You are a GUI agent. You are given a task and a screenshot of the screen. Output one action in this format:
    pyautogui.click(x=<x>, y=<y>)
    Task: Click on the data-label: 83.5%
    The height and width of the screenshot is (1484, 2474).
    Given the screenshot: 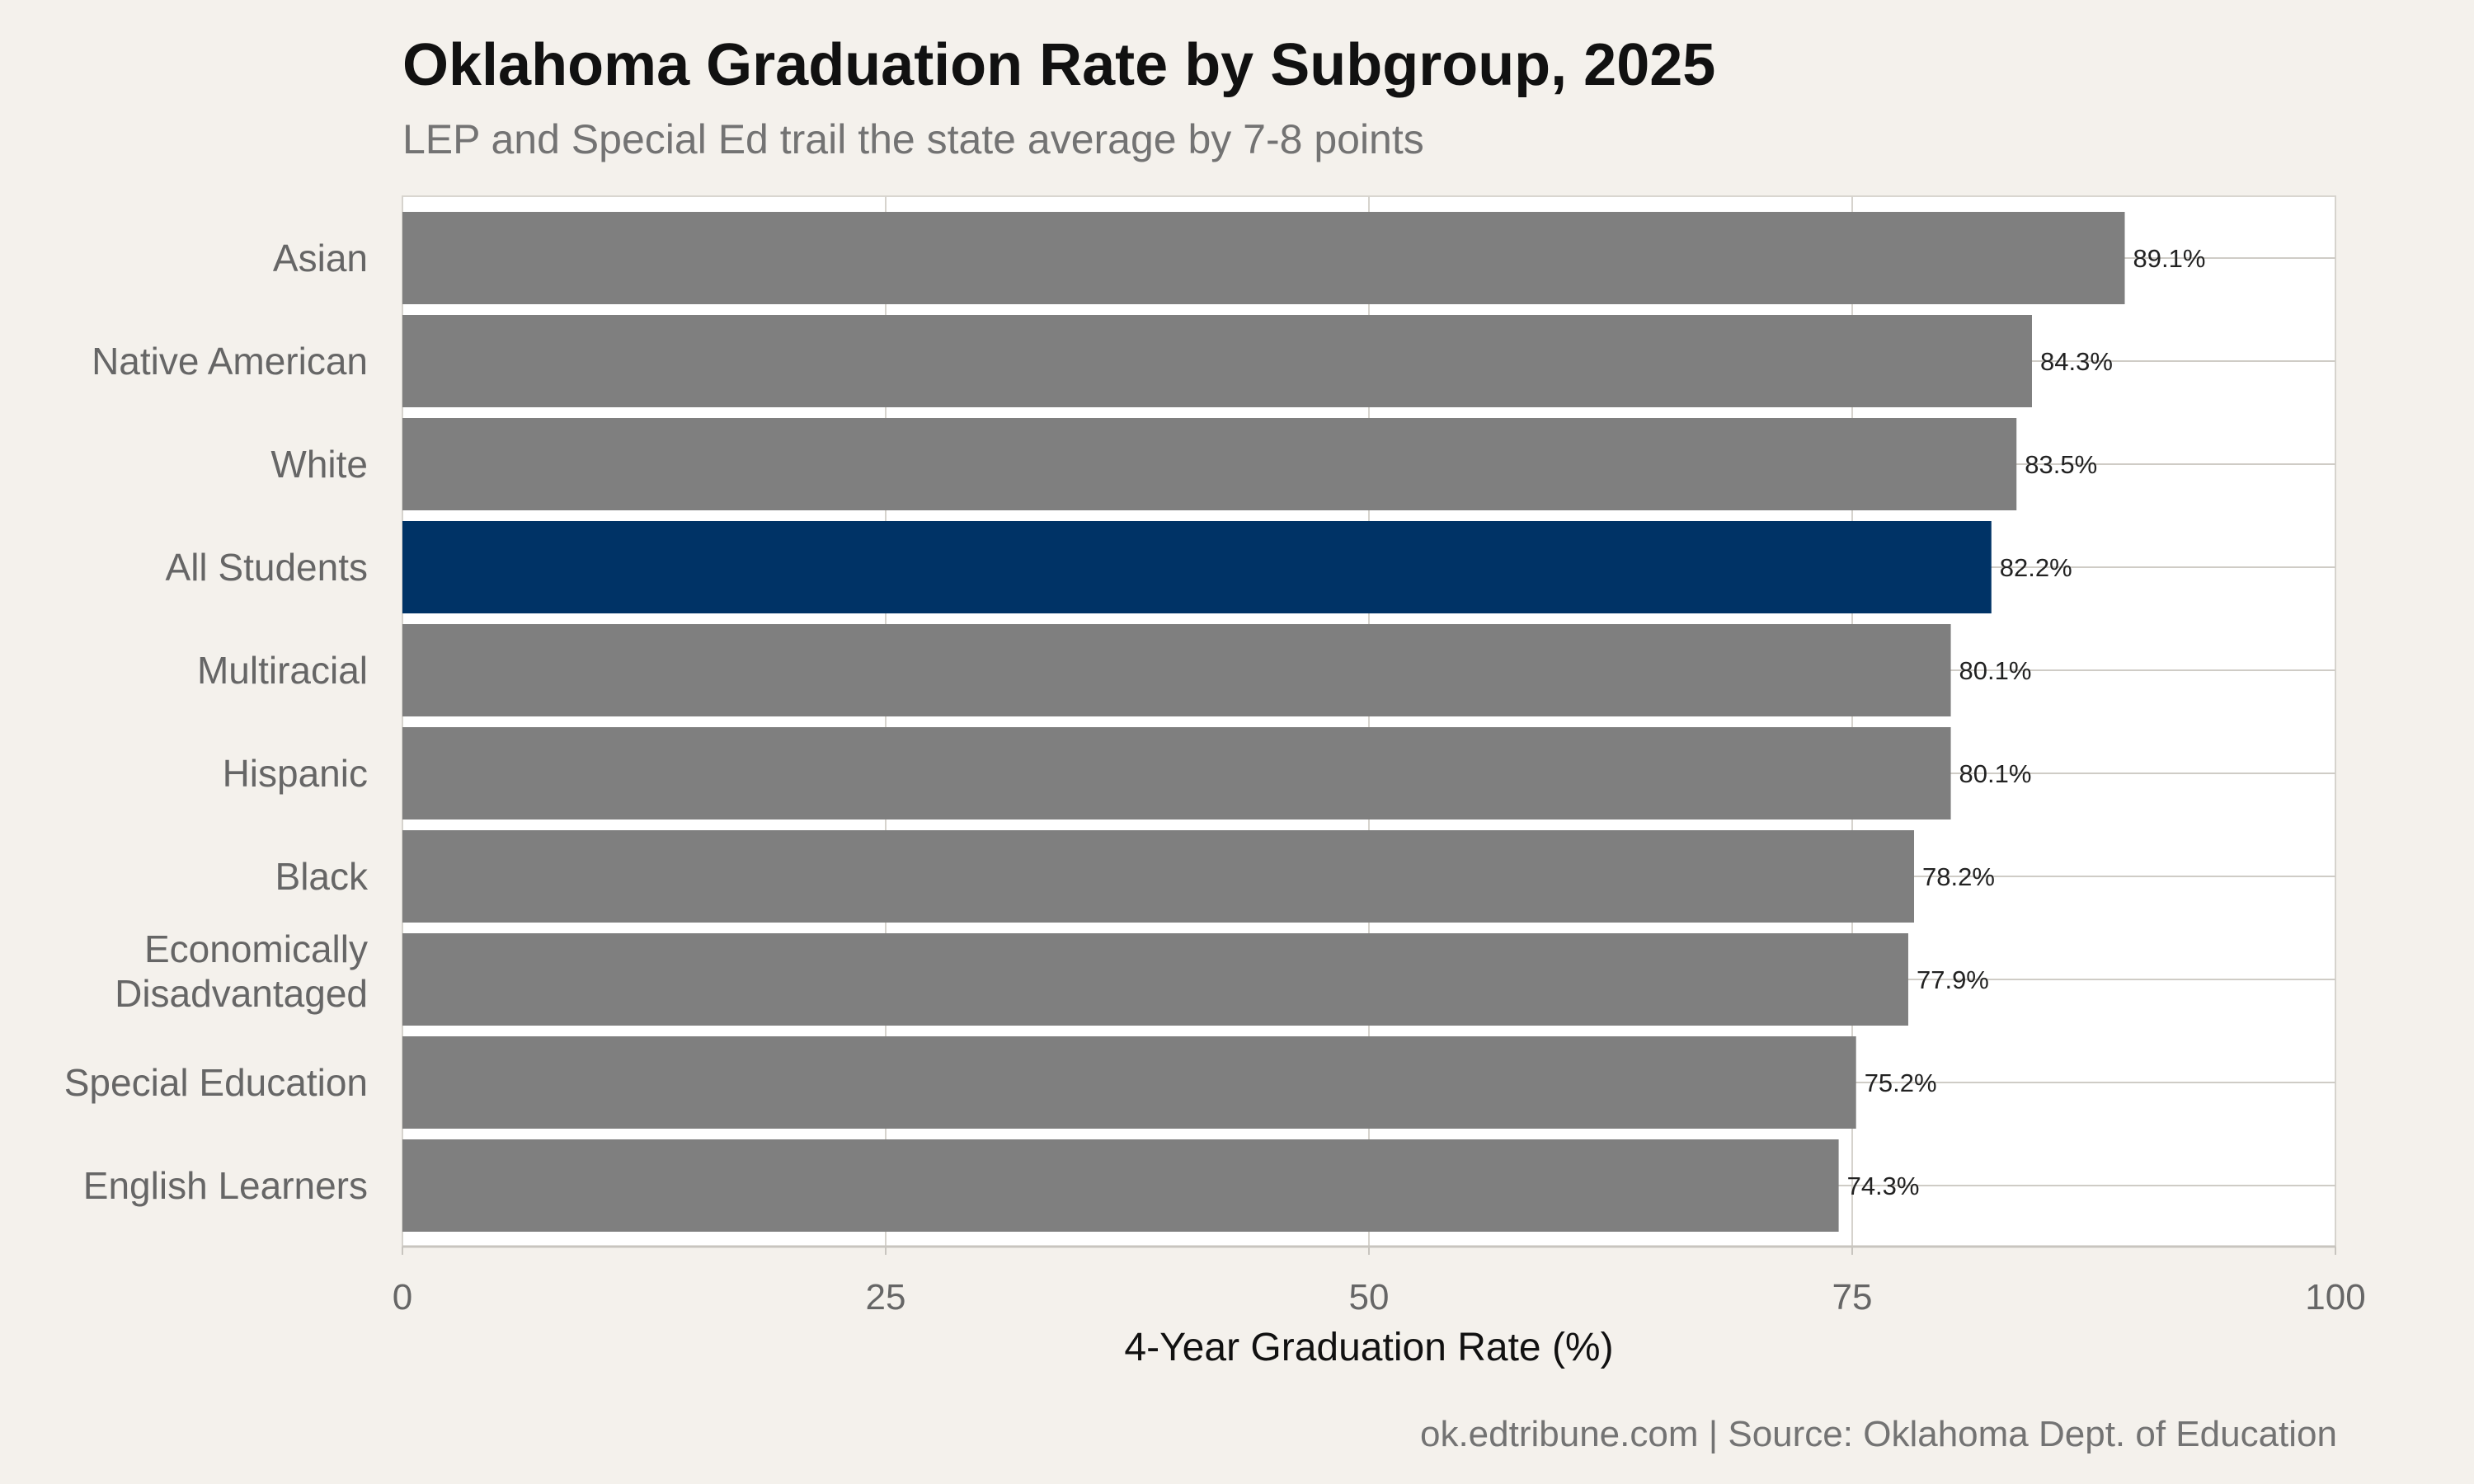 What is the action you would take?
    pyautogui.click(x=2061, y=464)
    